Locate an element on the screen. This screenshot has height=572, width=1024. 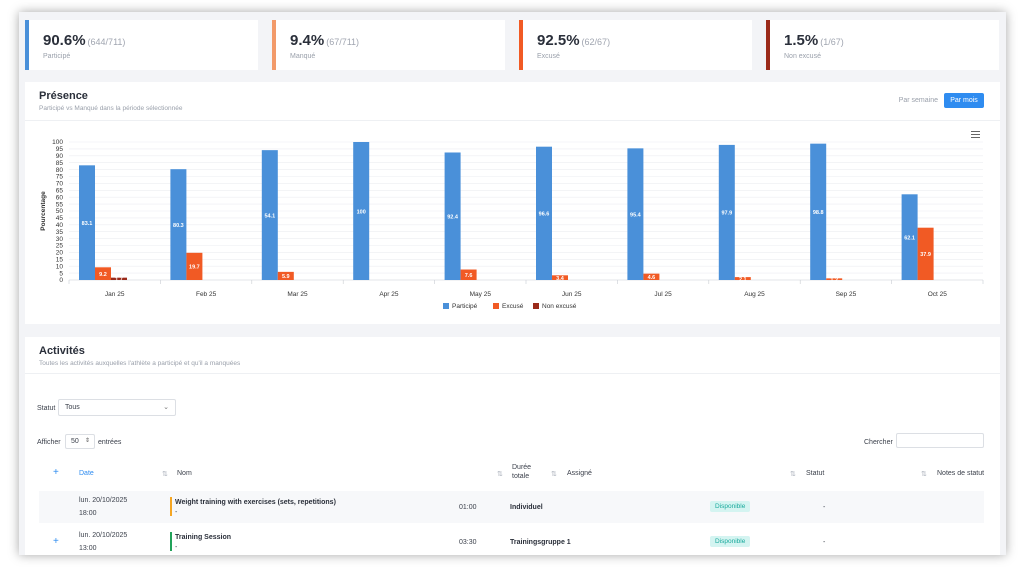
col-name: Nom is located at coordinates (184, 473).